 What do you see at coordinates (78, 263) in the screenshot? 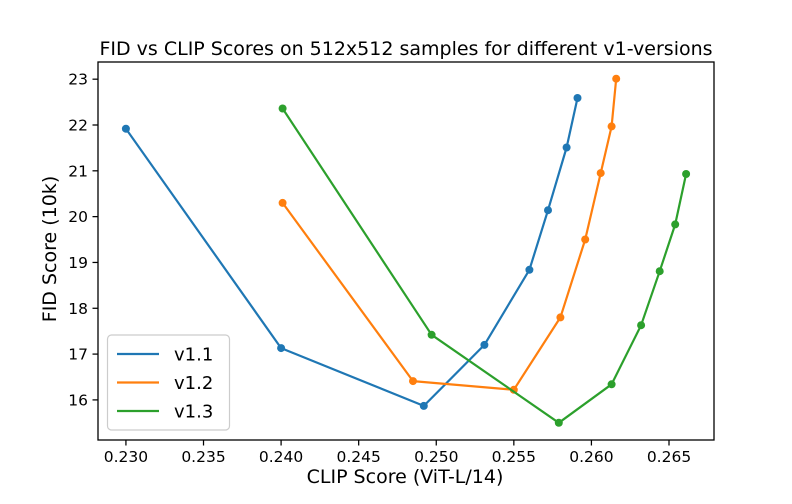
I see `y-tick-label: 19` at bounding box center [78, 263].